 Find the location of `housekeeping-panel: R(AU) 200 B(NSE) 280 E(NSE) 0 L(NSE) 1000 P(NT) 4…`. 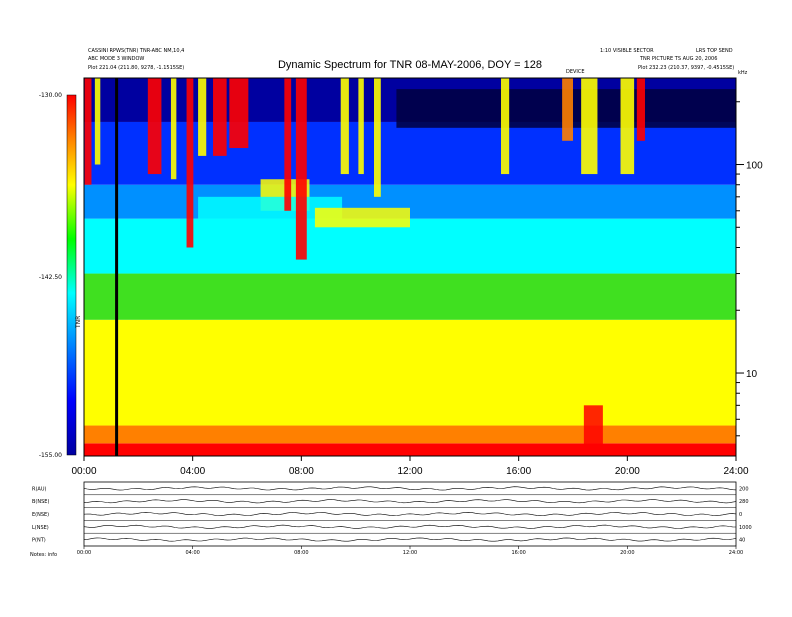

housekeeping-panel: R(AU) 200 B(NSE) 280 E(NSE) 0 L(NSE) 1000 P(NT) 4… is located at coordinates (391, 519).